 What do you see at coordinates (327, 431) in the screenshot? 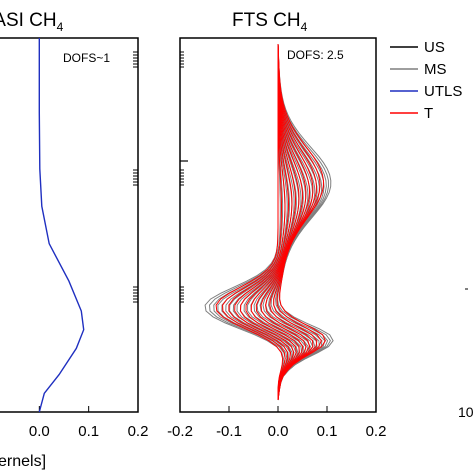
I see `fts-x-tick-label: 0.1` at bounding box center [327, 431].